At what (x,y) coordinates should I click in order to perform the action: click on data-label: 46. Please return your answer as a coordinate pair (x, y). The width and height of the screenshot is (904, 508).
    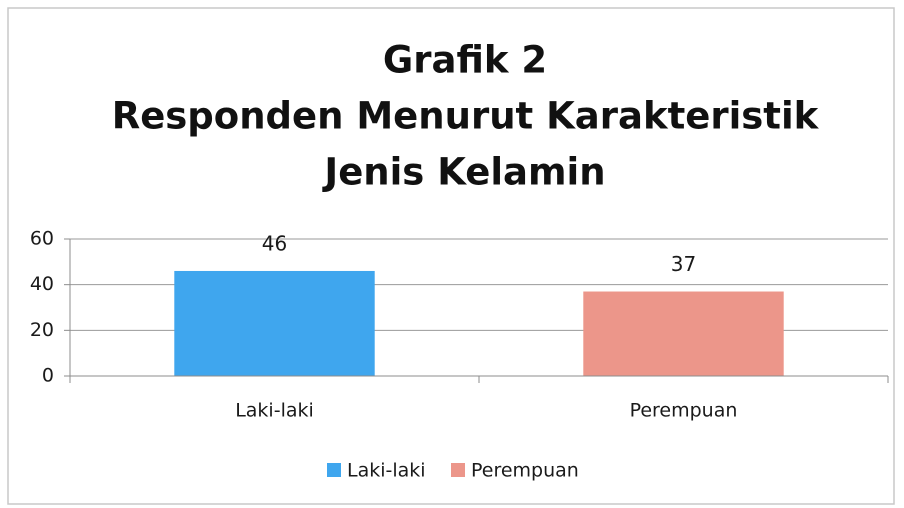
    Looking at the image, I should click on (274, 243).